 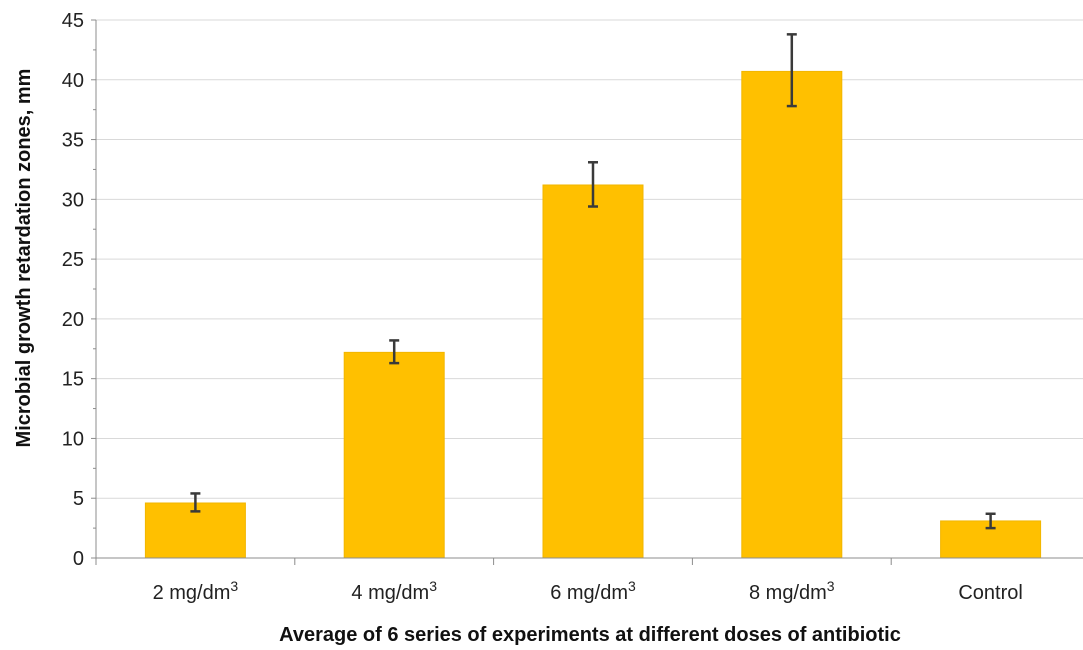 I want to click on y-tick-label: 20, so click(x=73, y=320).